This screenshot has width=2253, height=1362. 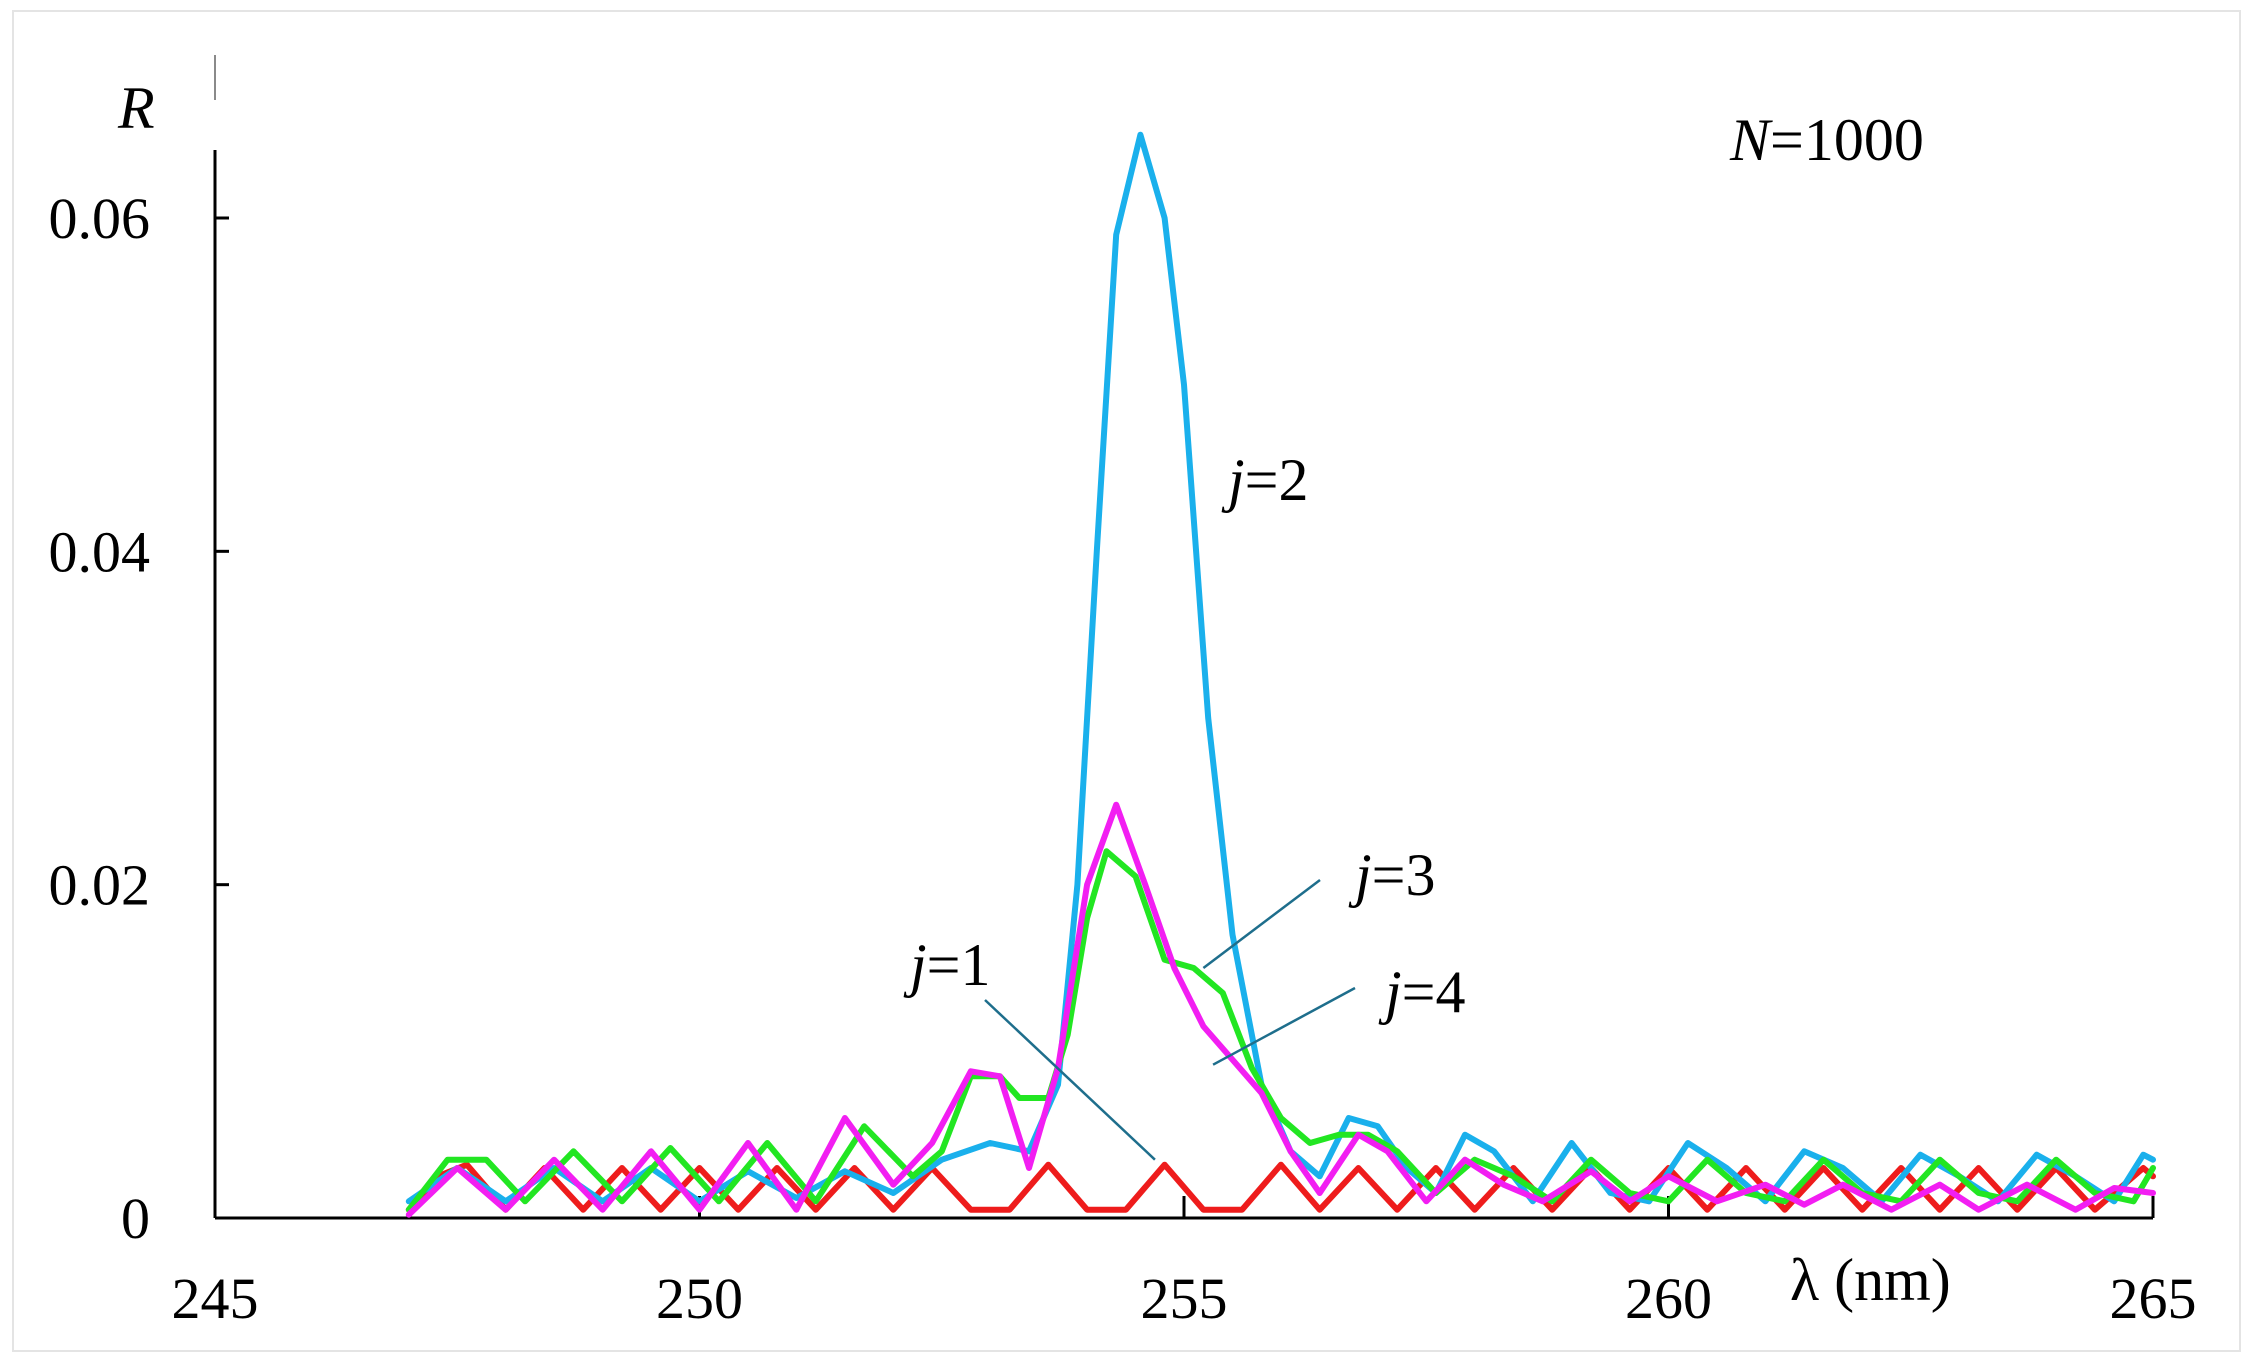 What do you see at coordinates (215, 1298) in the screenshot?
I see `x-tick-label: 245` at bounding box center [215, 1298].